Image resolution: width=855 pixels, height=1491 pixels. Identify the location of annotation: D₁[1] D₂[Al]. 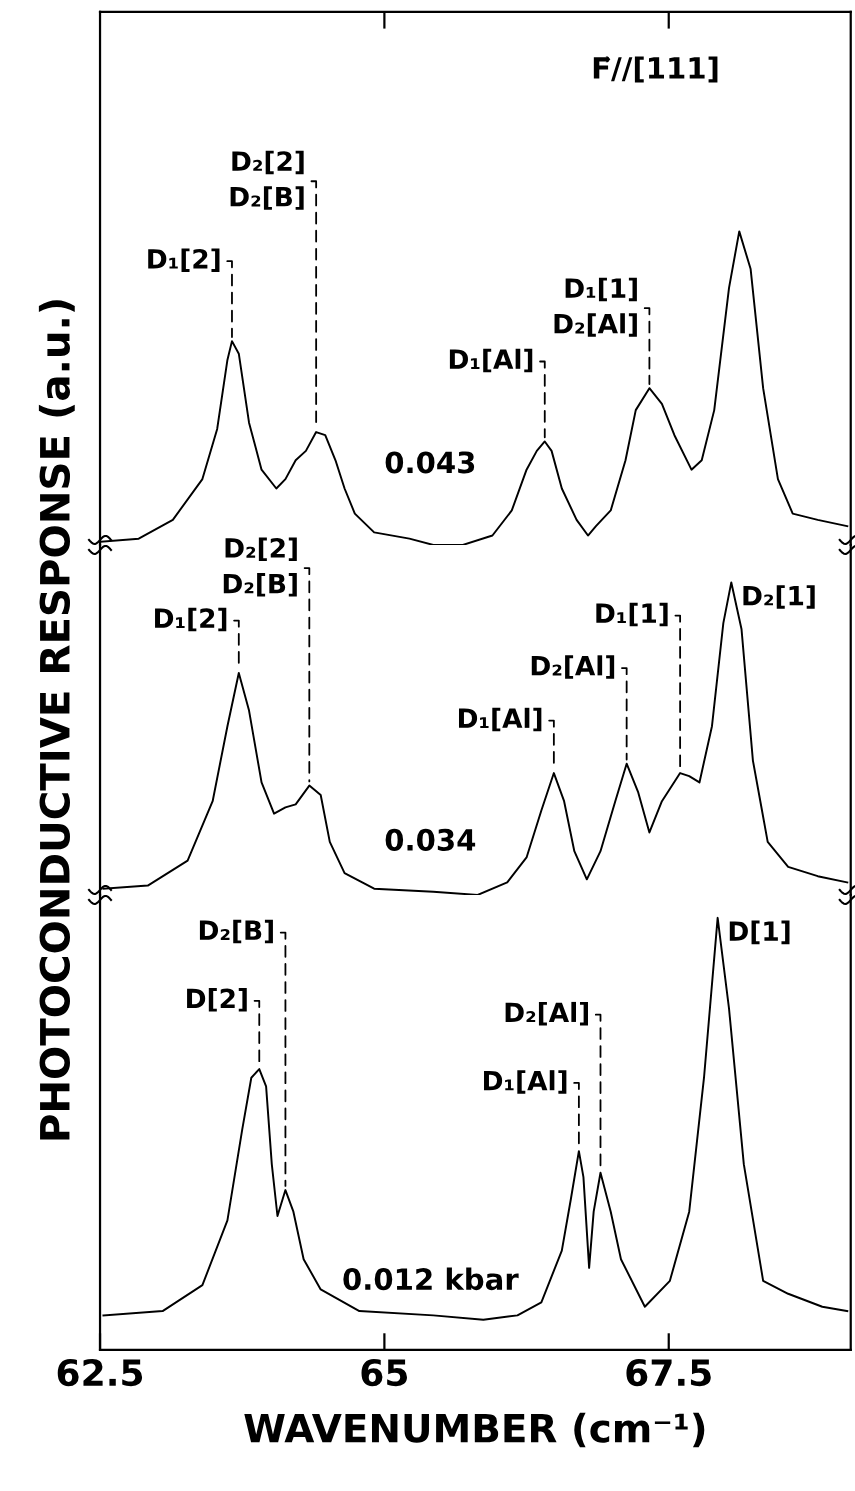
(595, 307).